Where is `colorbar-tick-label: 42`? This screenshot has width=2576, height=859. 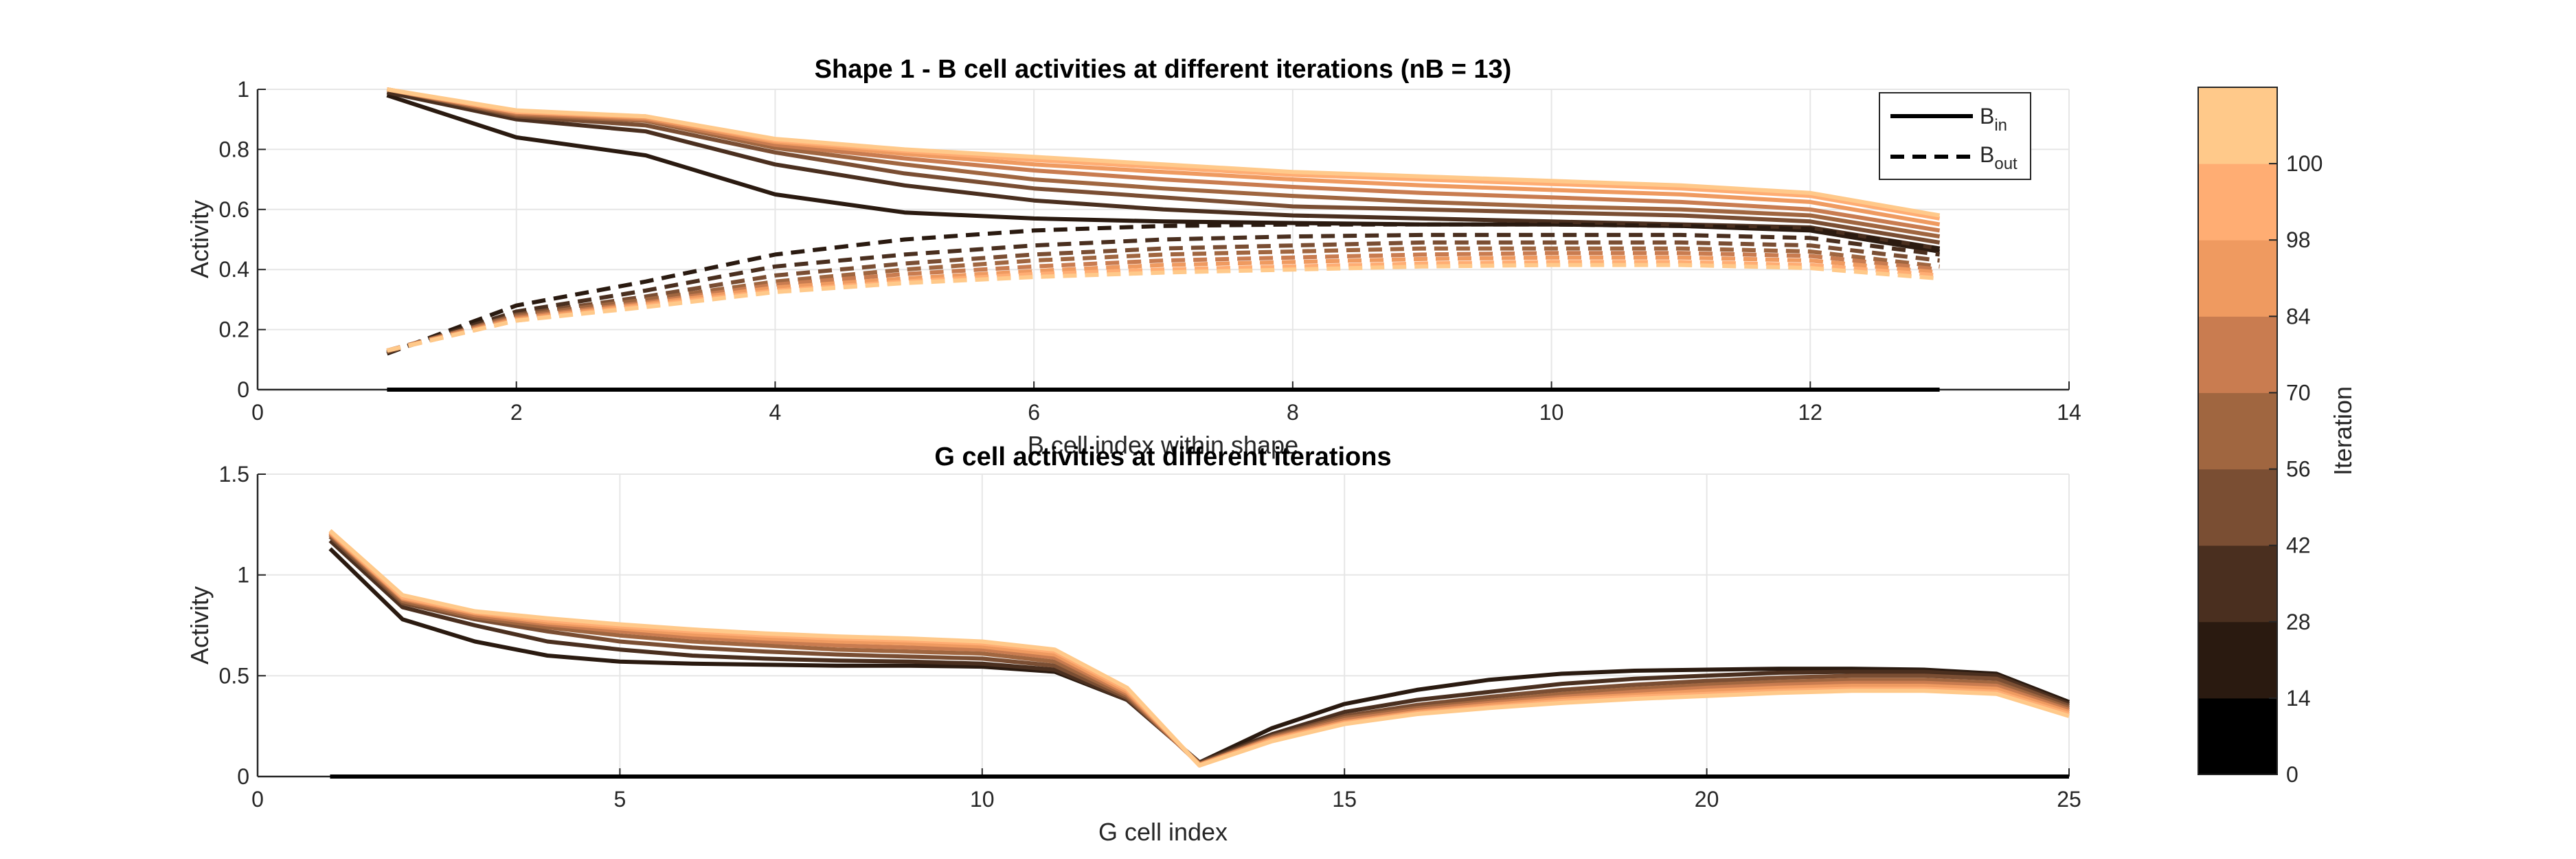
colorbar-tick-label: 42 is located at coordinates (2298, 545).